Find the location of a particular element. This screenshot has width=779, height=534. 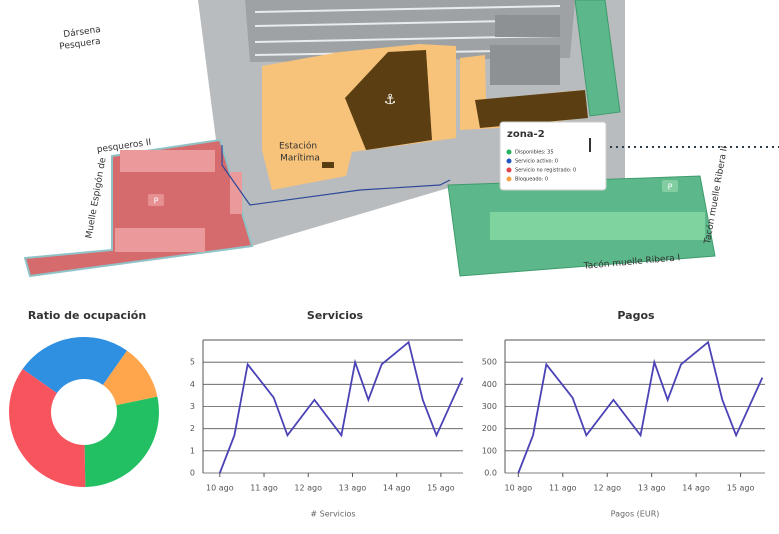

red-spaces is located at coordinates (178, 201).